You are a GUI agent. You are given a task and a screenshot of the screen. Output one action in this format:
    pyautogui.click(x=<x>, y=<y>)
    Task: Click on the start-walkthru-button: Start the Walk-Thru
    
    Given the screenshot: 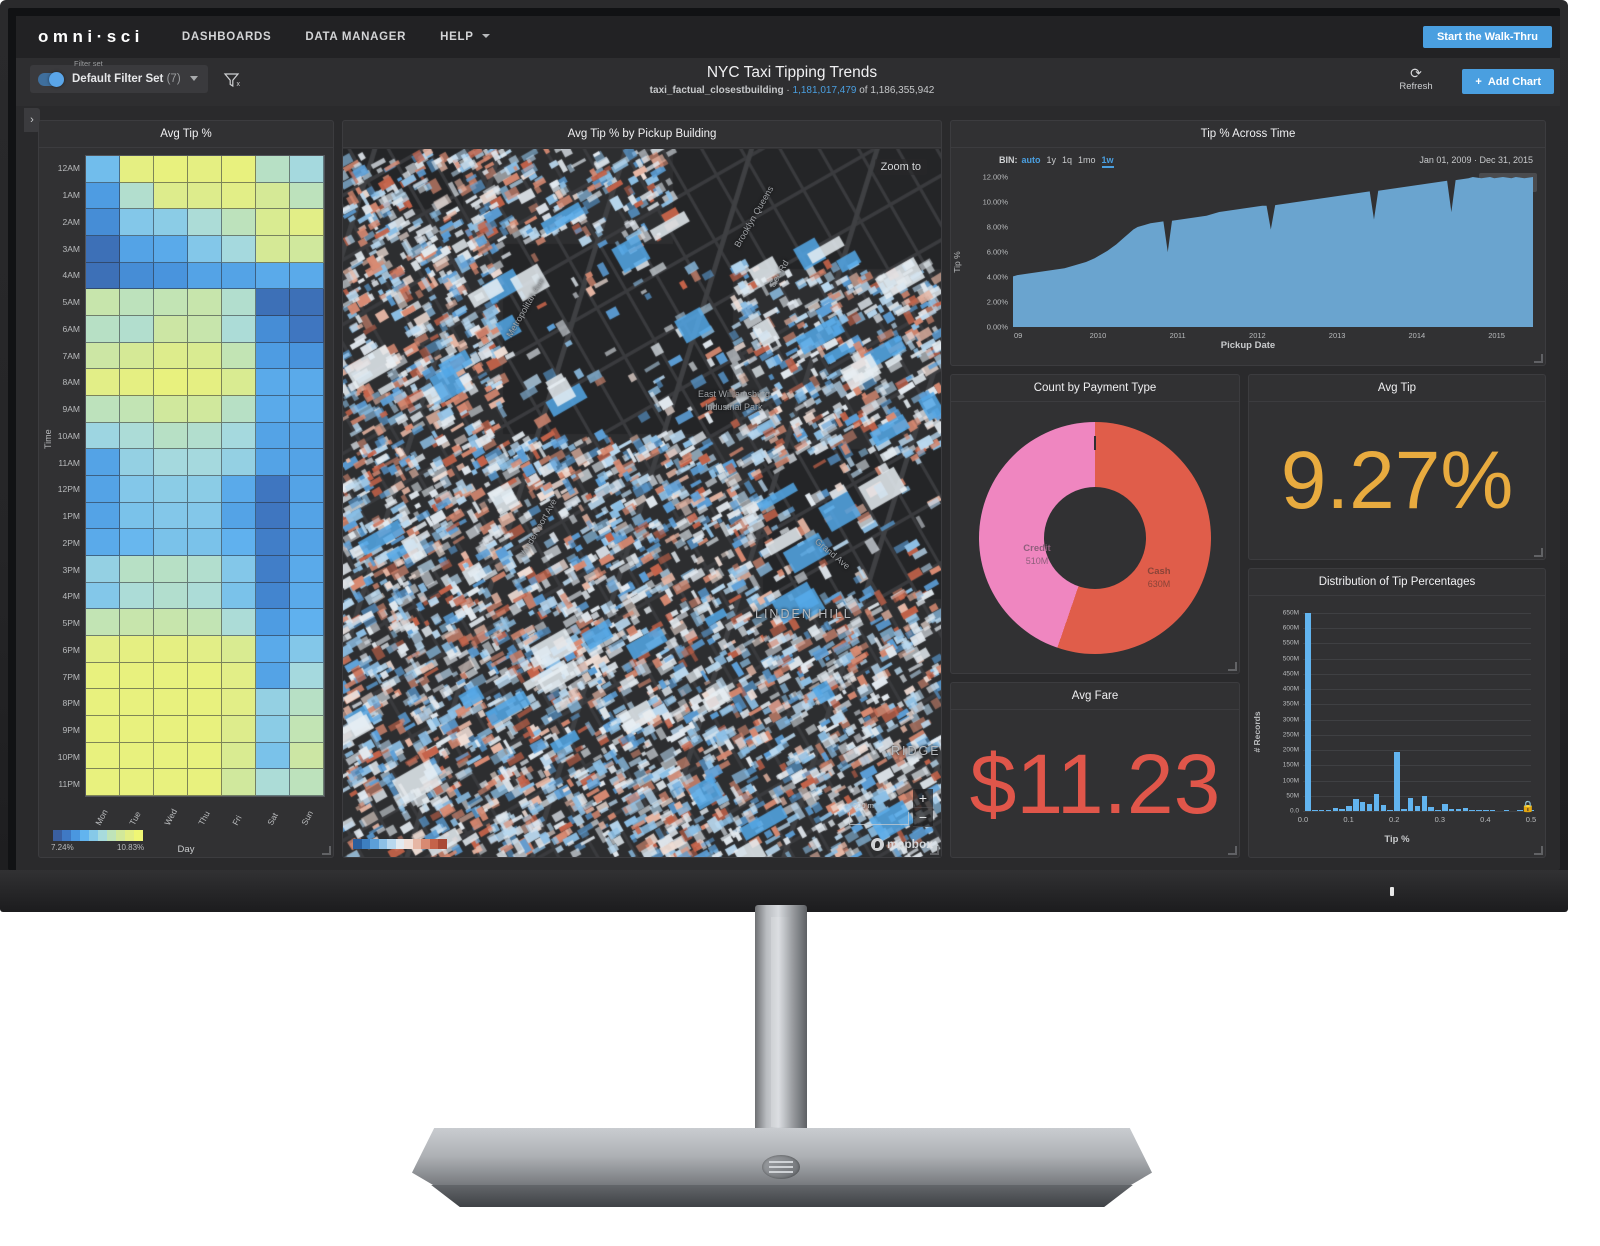 What is the action you would take?
    pyautogui.click(x=1487, y=37)
    